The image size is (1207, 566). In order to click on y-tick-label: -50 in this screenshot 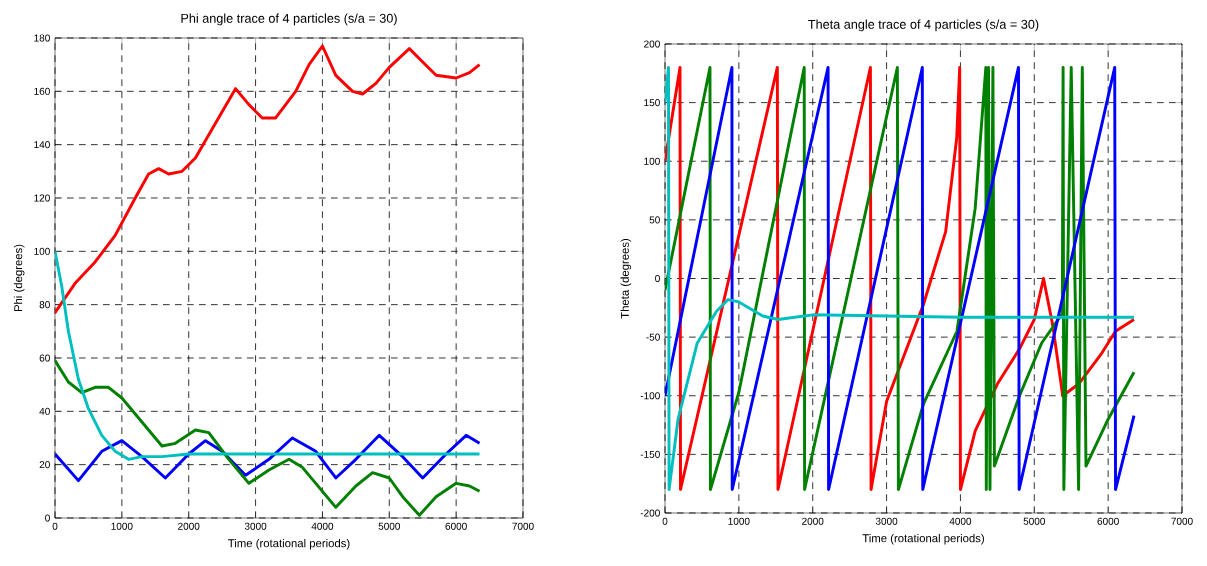, I will do `click(653, 337)`.